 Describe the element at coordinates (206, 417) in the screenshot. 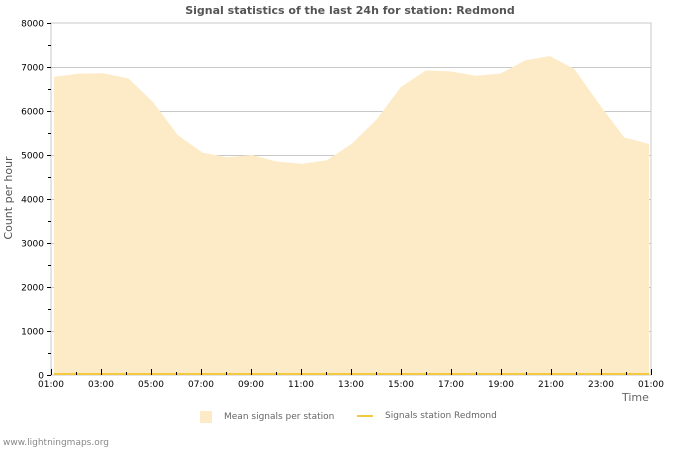

I see `mean-swatch-icon` at that location.